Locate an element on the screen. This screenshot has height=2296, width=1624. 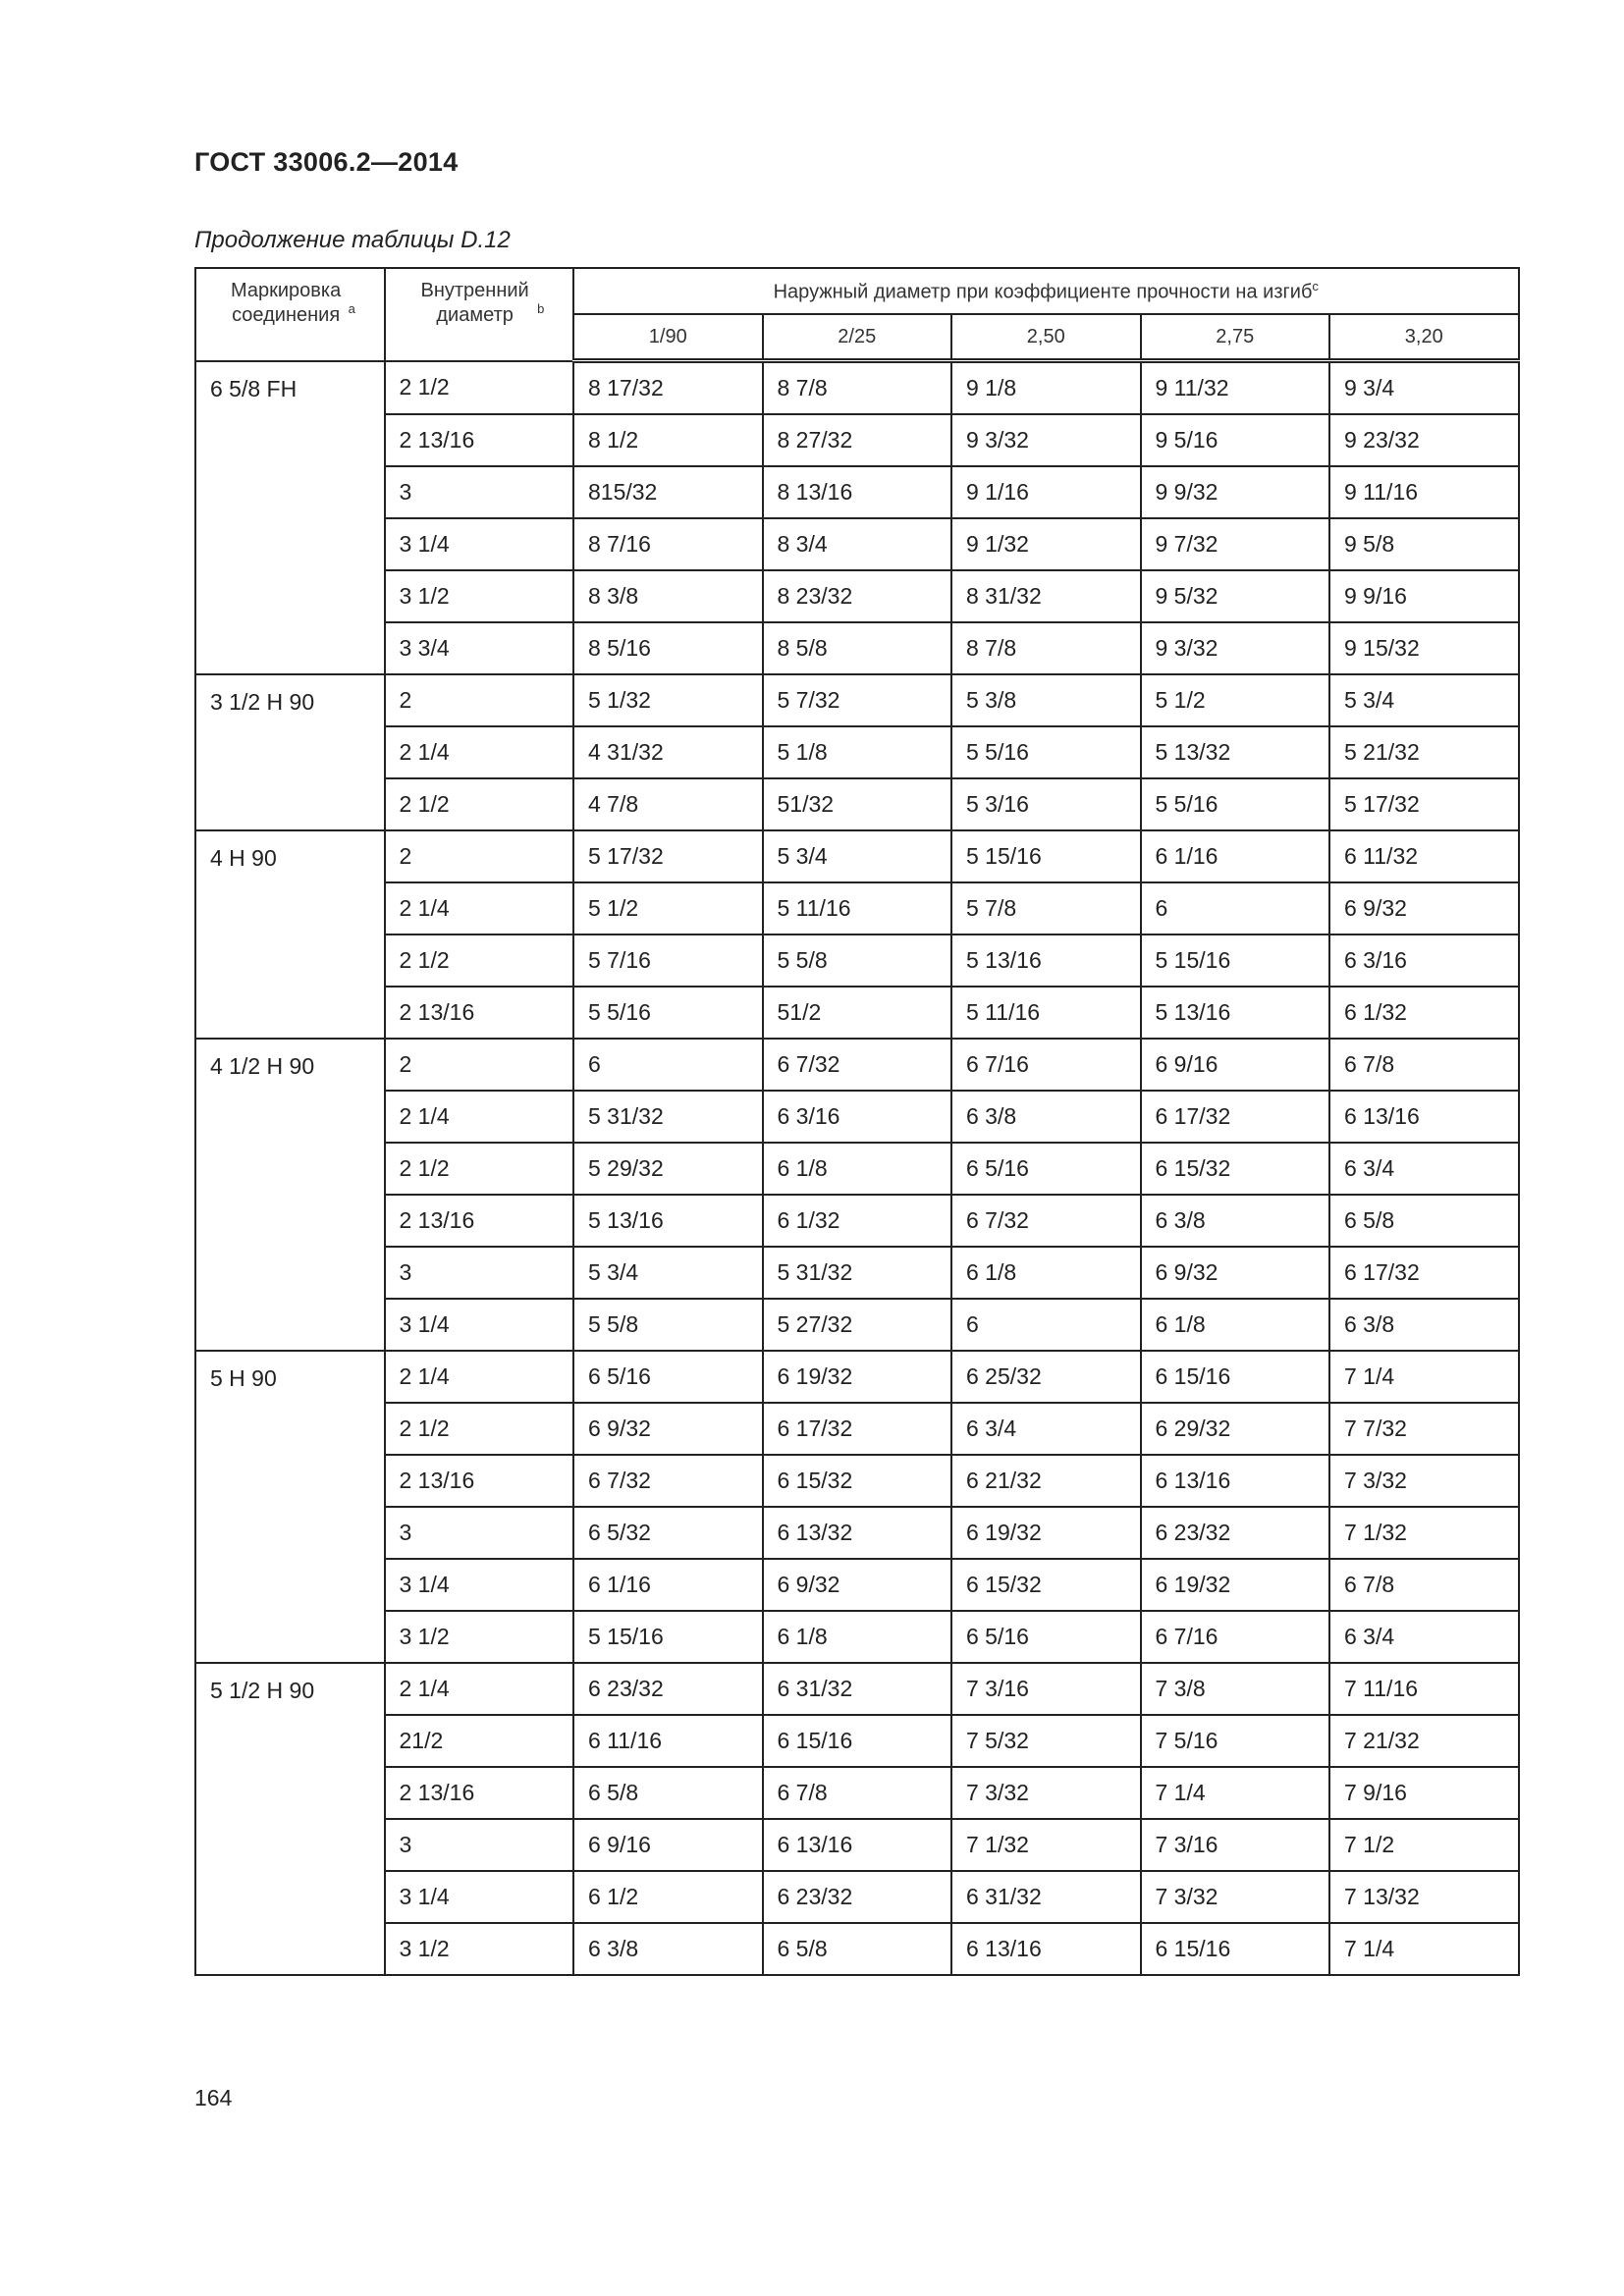
outer-diameter-cell: 8 23/32 is located at coordinates (856, 596).